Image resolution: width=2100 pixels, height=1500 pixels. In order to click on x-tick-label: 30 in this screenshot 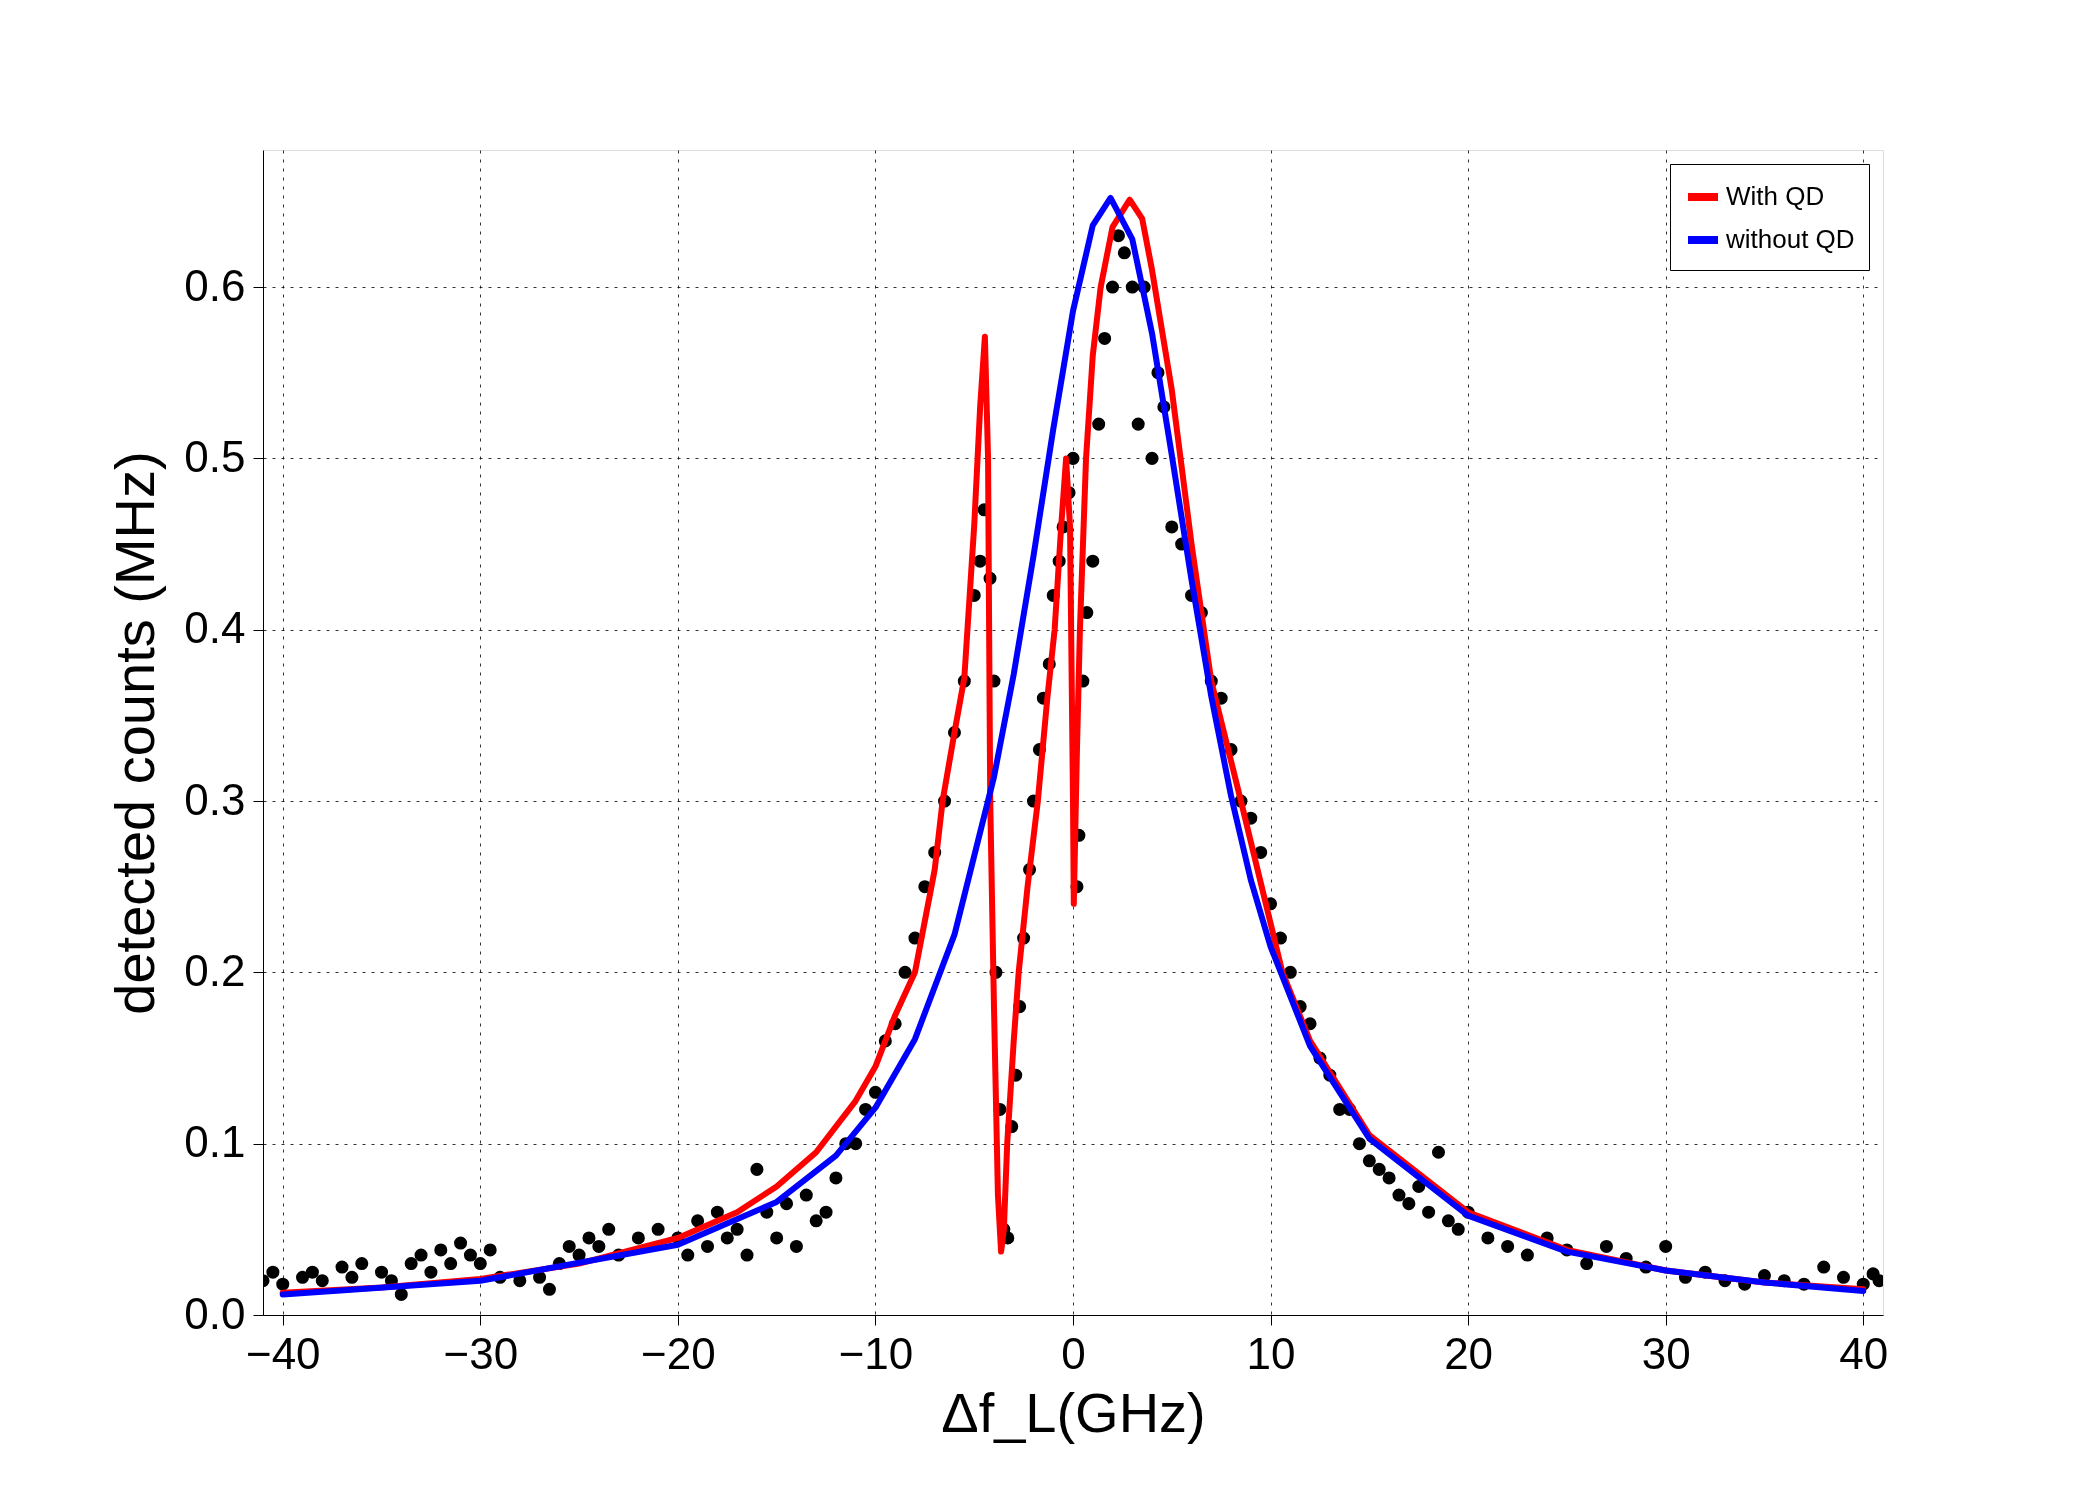, I will do `click(1666, 1353)`.